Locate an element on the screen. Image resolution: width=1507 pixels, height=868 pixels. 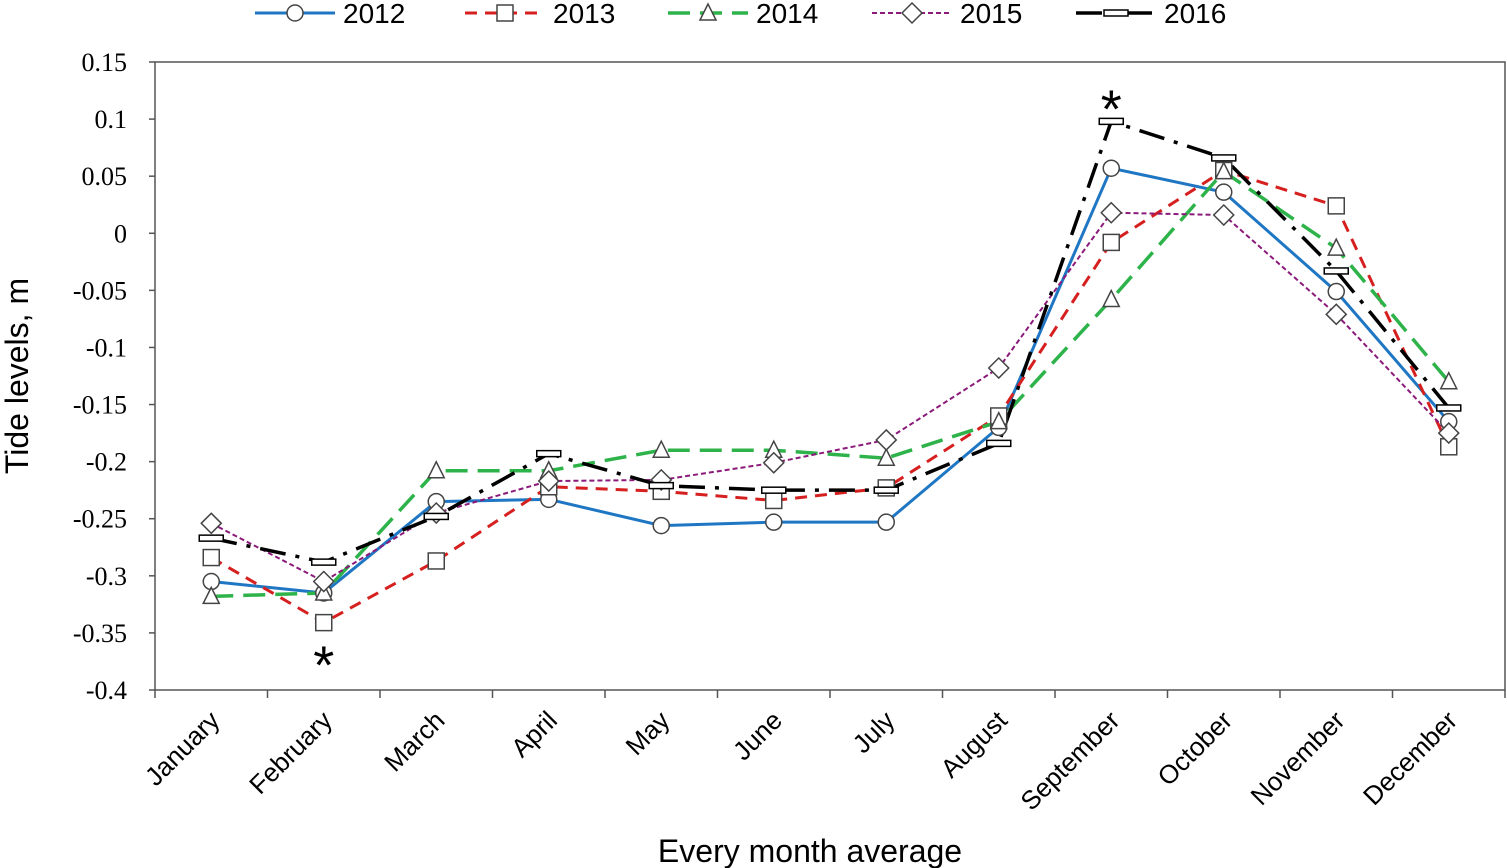
y-tick-label: -0.4 is located at coordinates (106, 690).